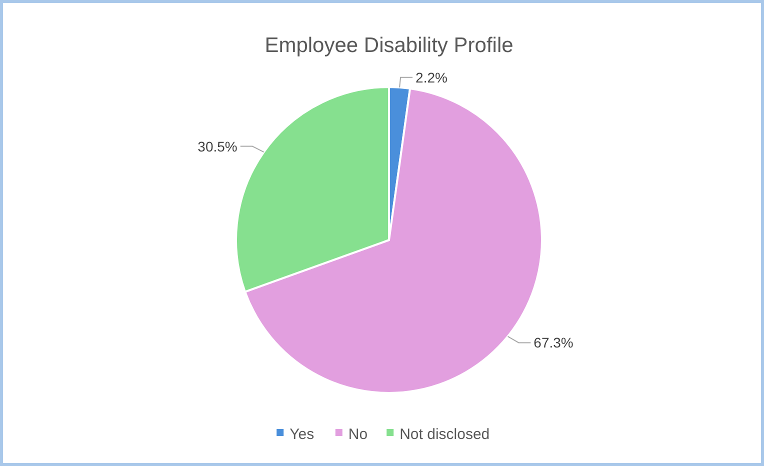  I want to click on data-label: 30.5%, so click(218, 146).